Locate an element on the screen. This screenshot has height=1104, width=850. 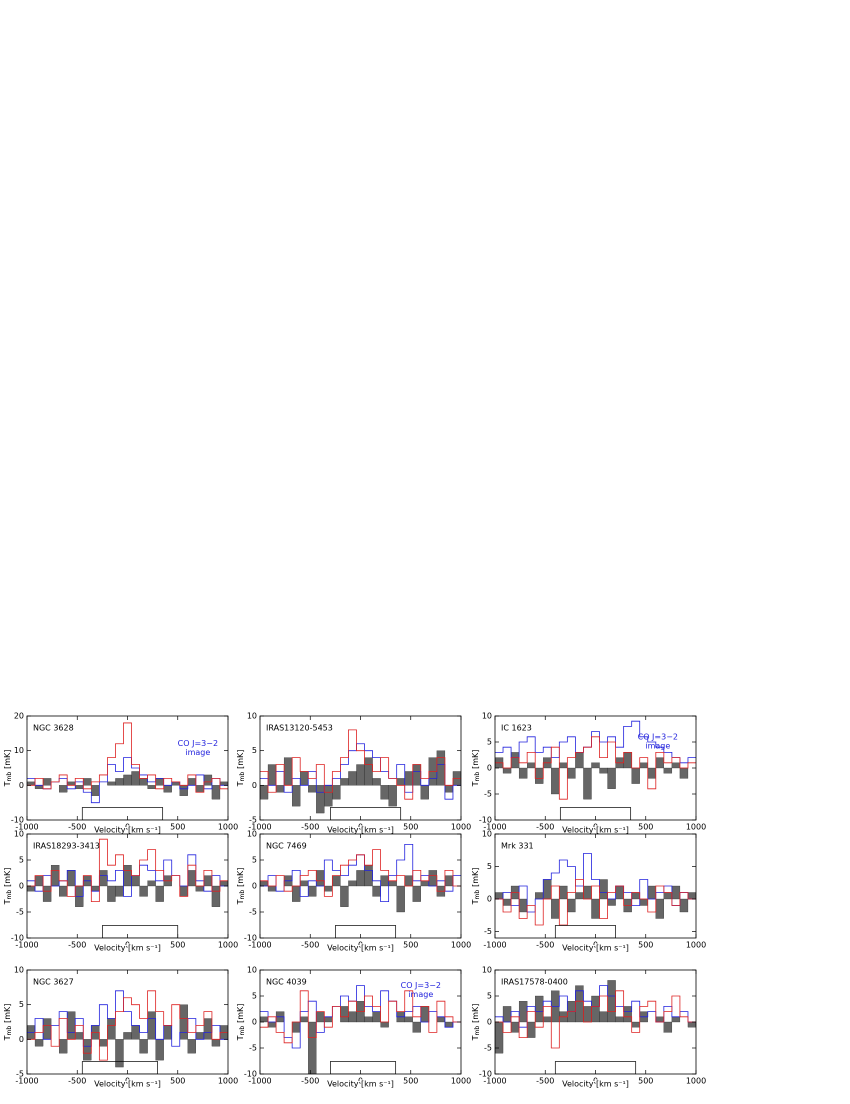
x-tick-label: 500 is located at coordinates (410, 945).